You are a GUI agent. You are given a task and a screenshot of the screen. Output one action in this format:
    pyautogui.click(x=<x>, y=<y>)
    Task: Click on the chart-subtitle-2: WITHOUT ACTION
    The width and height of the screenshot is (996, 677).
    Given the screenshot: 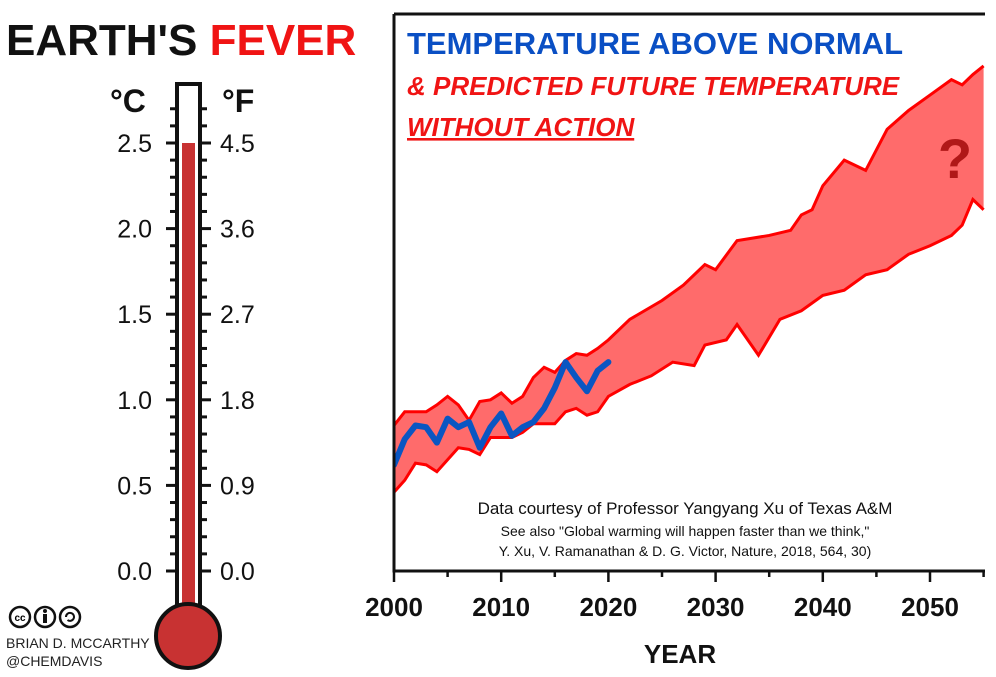 What is the action you would take?
    pyautogui.click(x=521, y=127)
    